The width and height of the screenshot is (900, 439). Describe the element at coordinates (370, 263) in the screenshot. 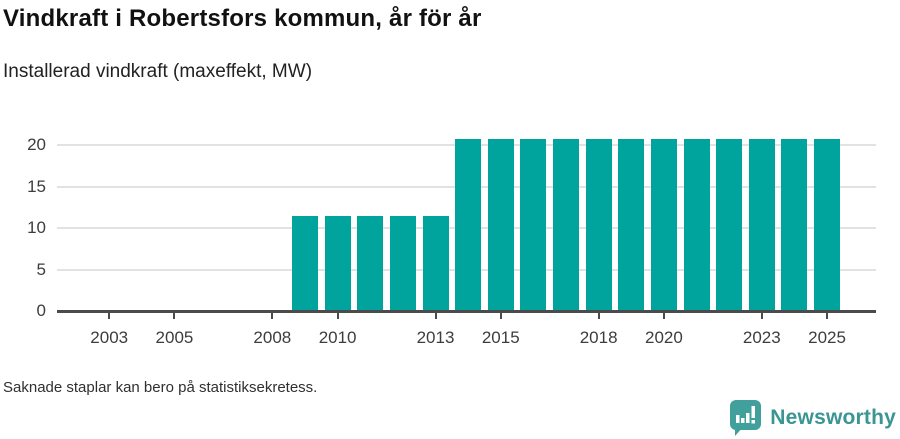

I see `bar-2011` at that location.